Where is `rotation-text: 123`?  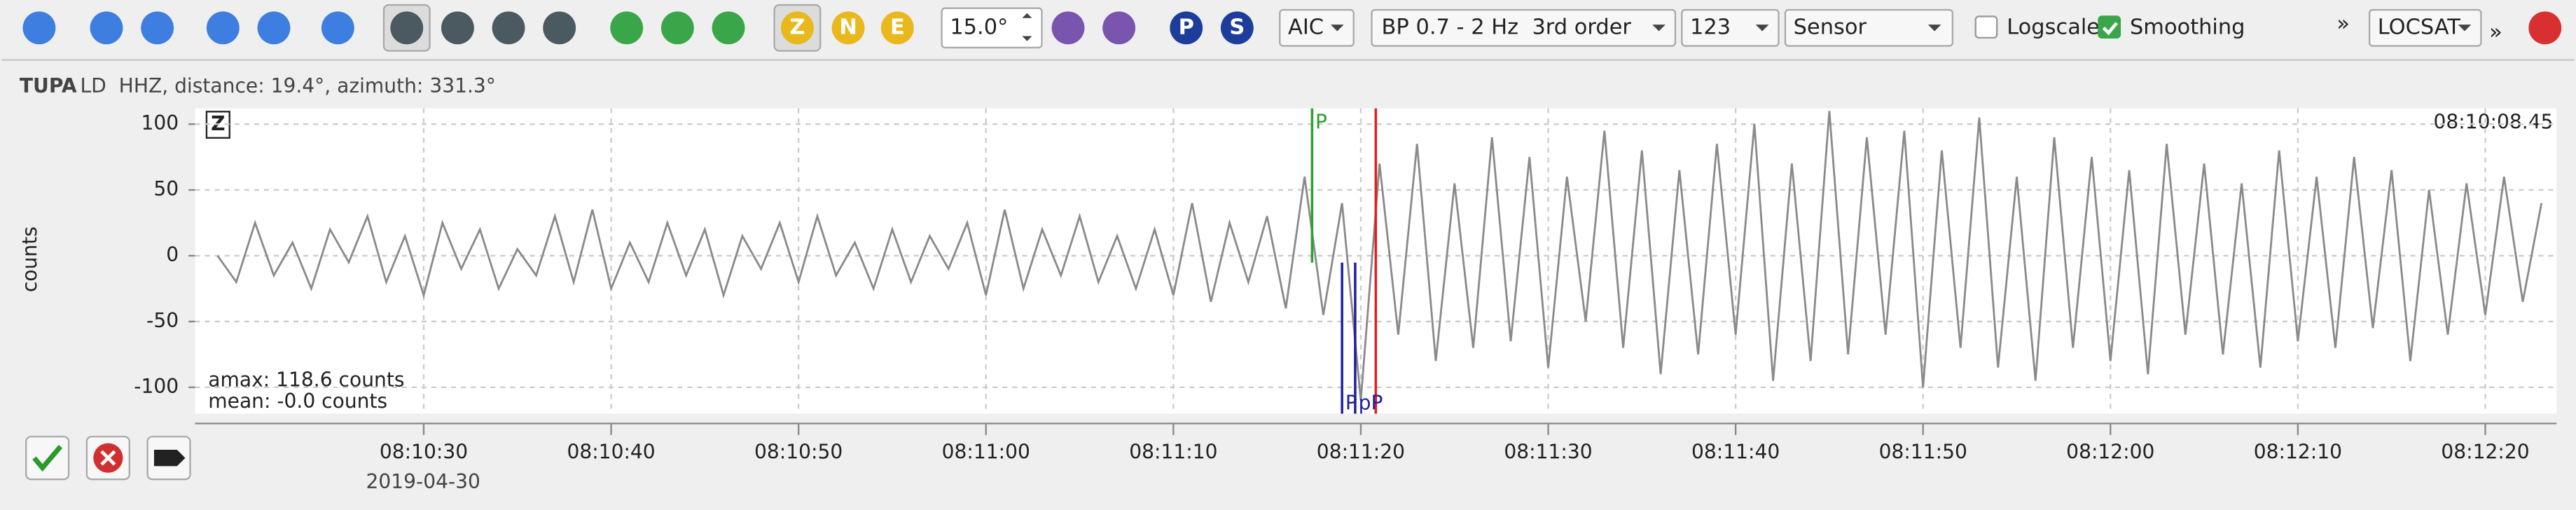 rotation-text: 123 is located at coordinates (1710, 27).